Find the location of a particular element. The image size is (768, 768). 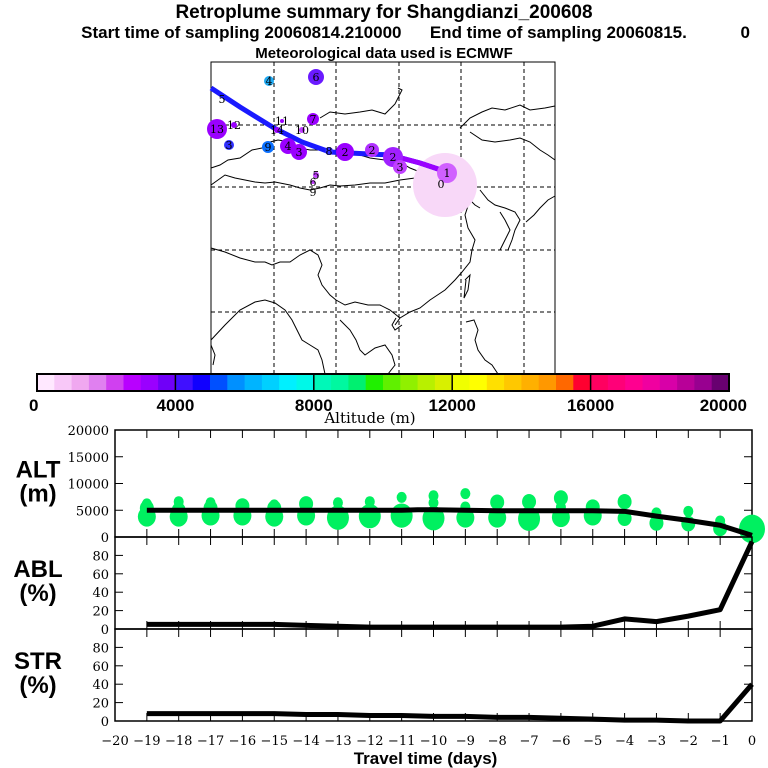

x-tick-label: −16 is located at coordinates (242, 741).